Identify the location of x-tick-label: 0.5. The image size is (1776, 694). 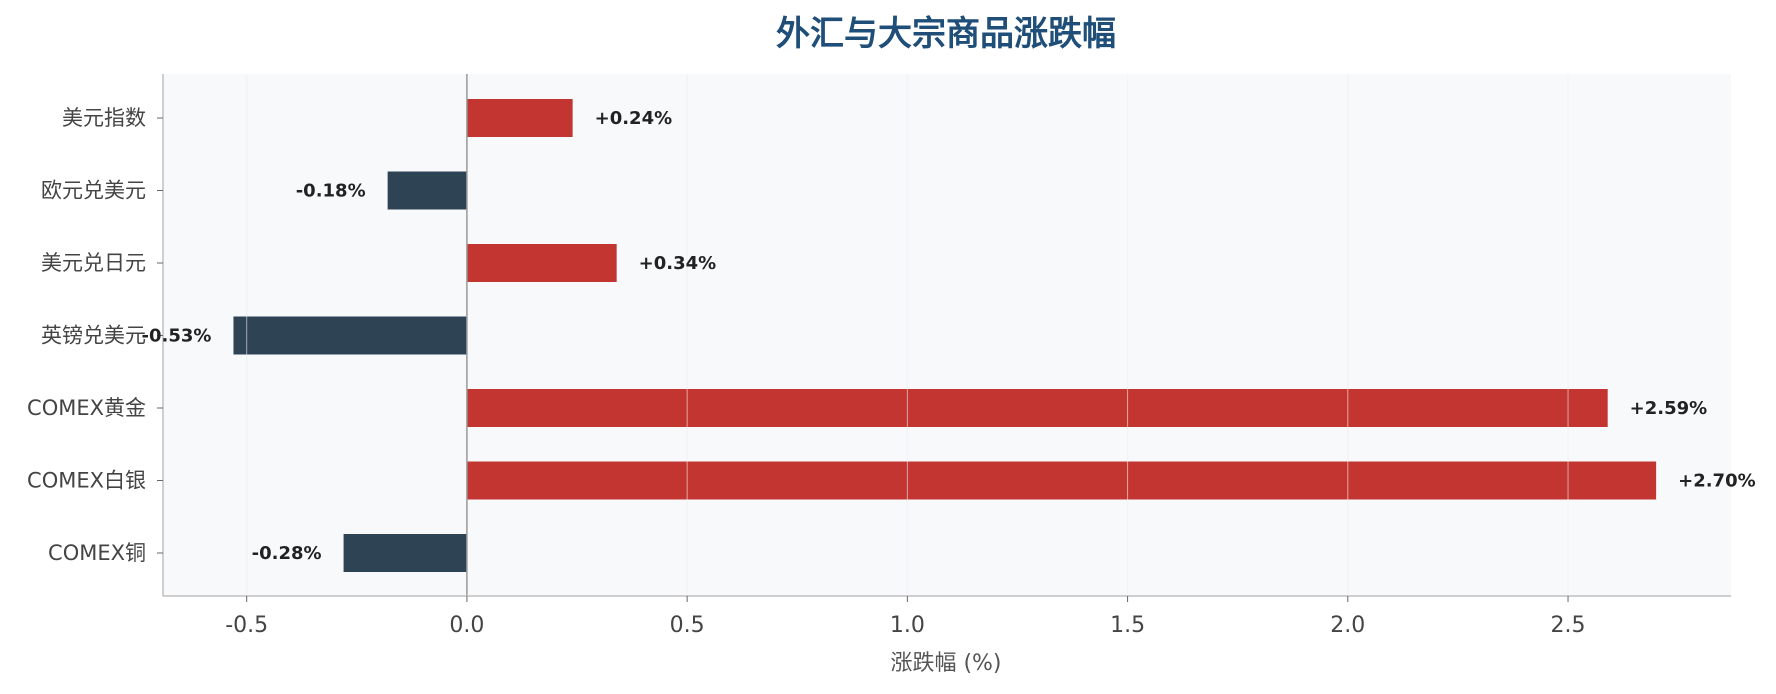
(687, 625).